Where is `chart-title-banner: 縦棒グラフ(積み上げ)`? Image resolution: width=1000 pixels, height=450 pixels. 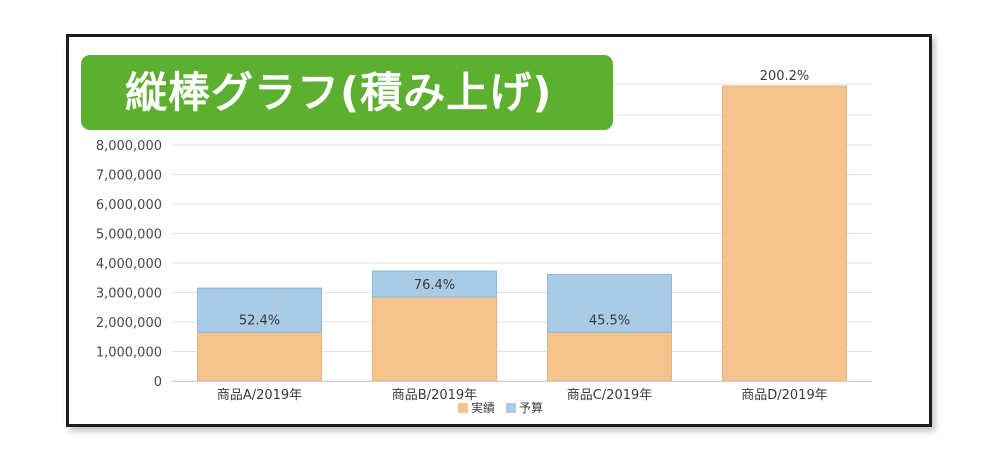 chart-title-banner: 縦棒グラフ(積み上げ) is located at coordinates (347, 92).